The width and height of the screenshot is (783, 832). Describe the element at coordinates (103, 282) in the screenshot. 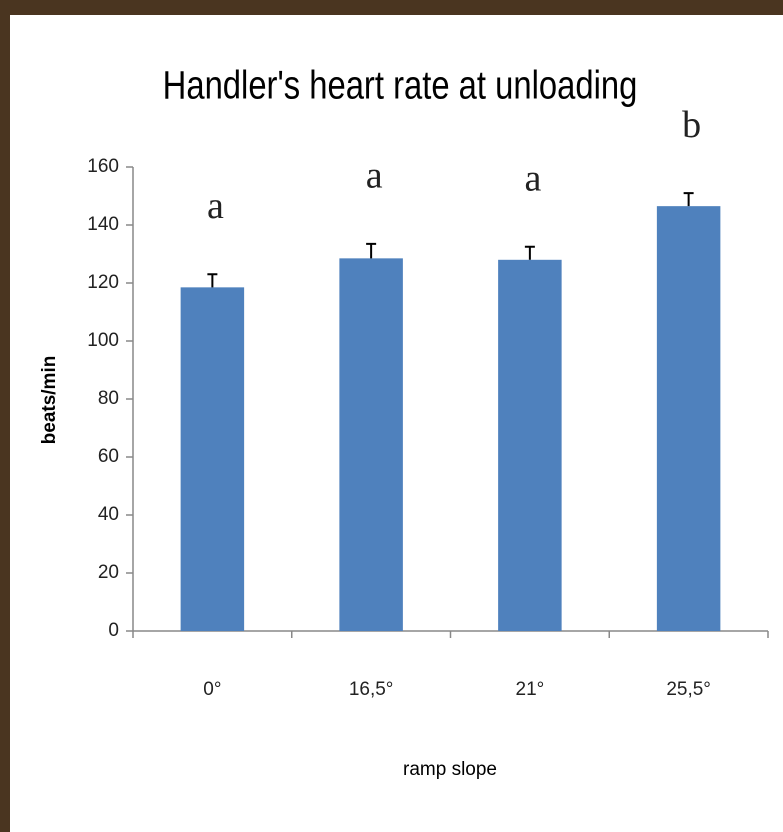

I see `y-tick-label: 120` at that location.